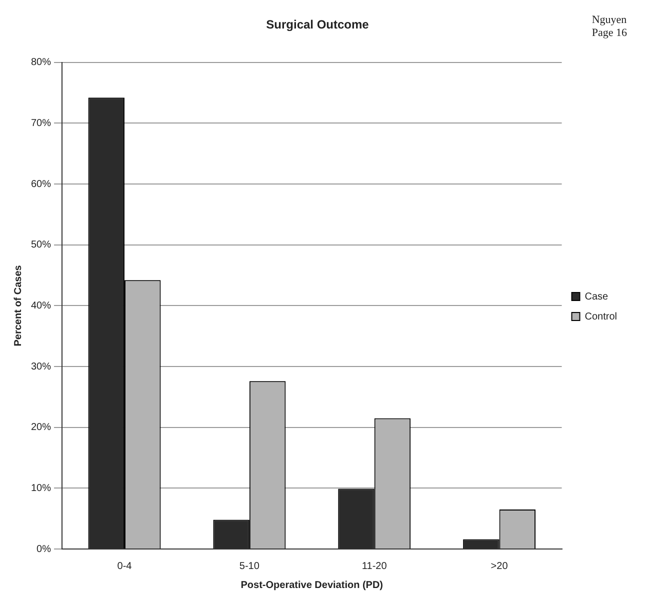 The image size is (645, 603). I want to click on y-tick-label: 50%, so click(41, 245).